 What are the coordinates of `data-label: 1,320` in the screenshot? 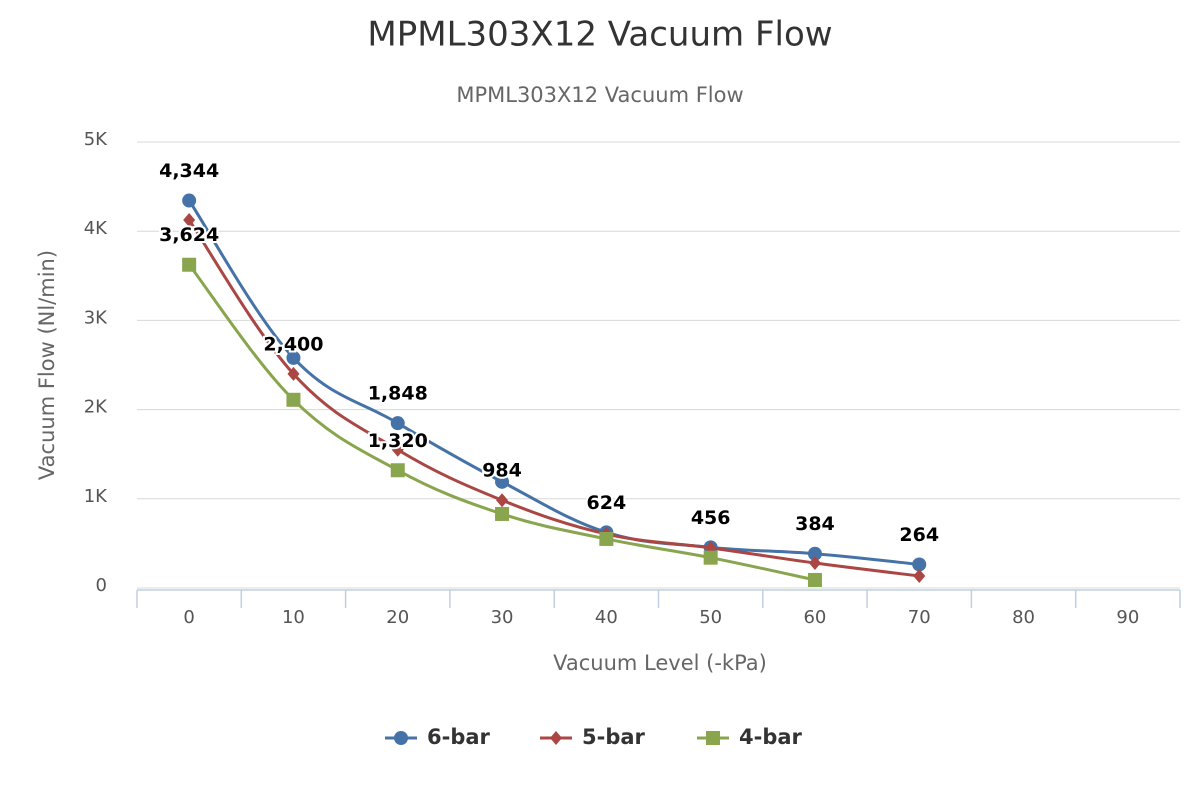 It's located at (398, 441).